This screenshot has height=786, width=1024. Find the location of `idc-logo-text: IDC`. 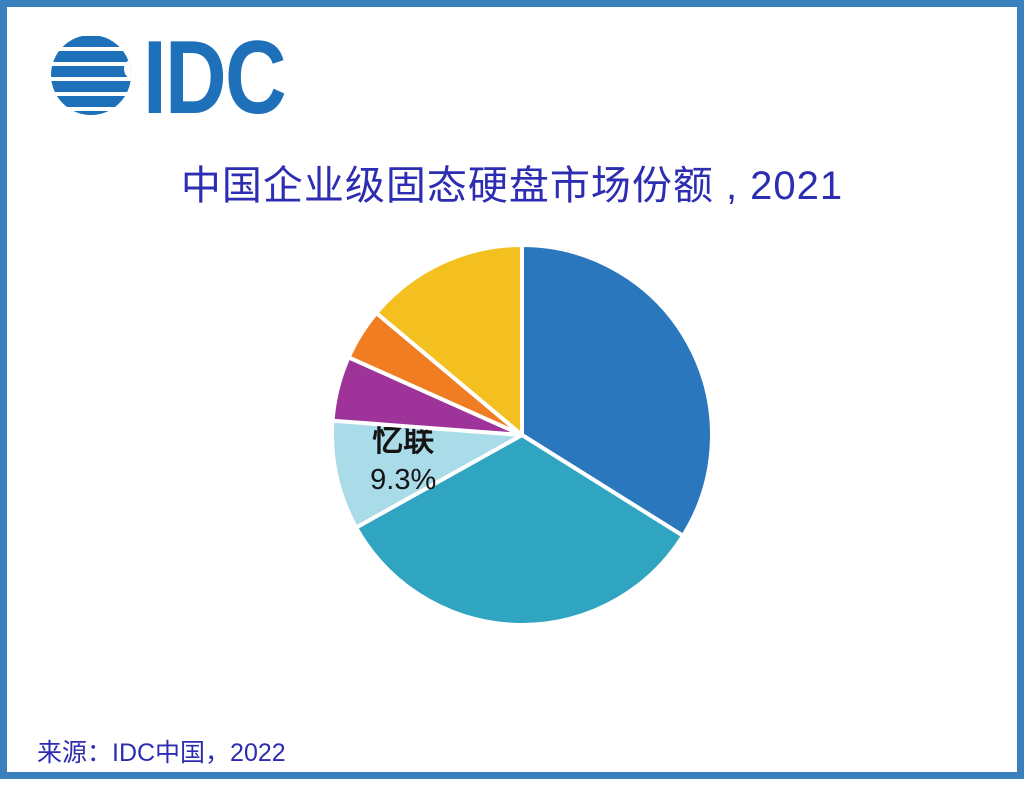

idc-logo-text: IDC is located at coordinates (214, 75).